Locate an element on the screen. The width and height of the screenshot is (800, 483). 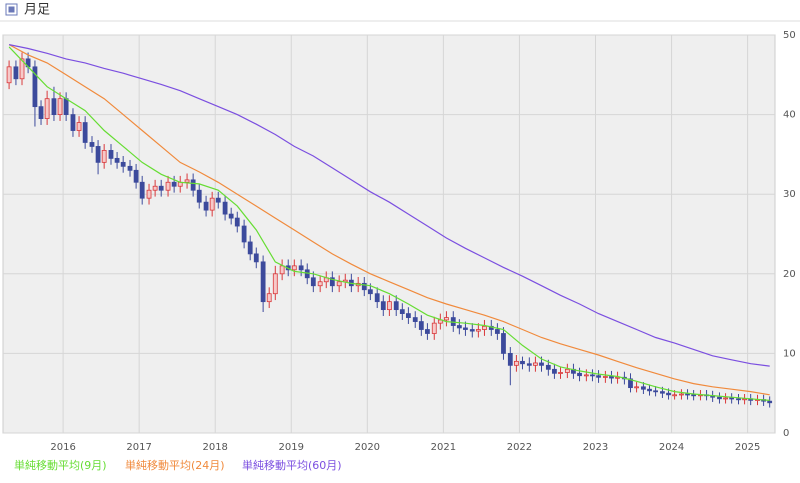
legend-entry: 単純移動平均(60月) is located at coordinates (292, 465).